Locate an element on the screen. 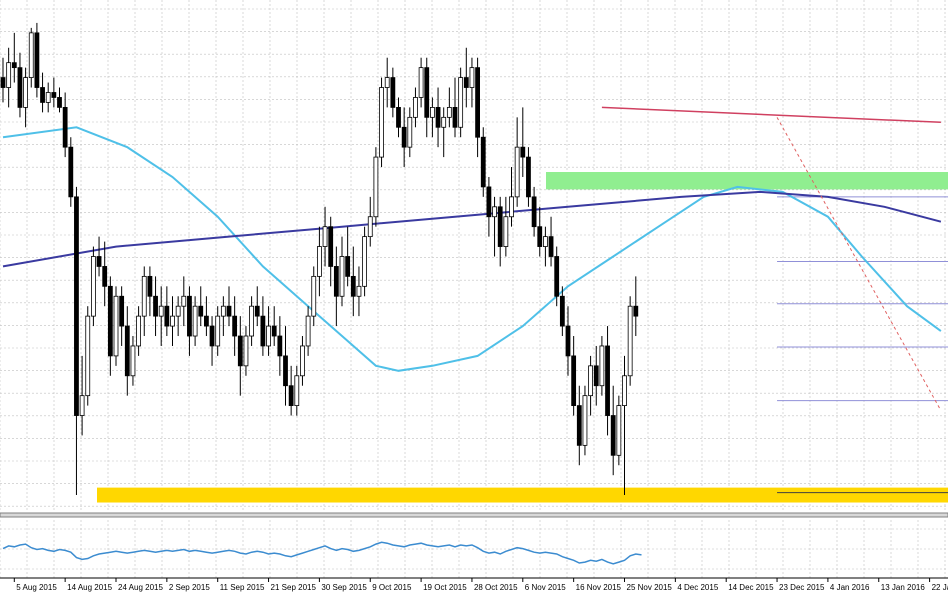  resistance-zone is located at coordinates (747, 181).